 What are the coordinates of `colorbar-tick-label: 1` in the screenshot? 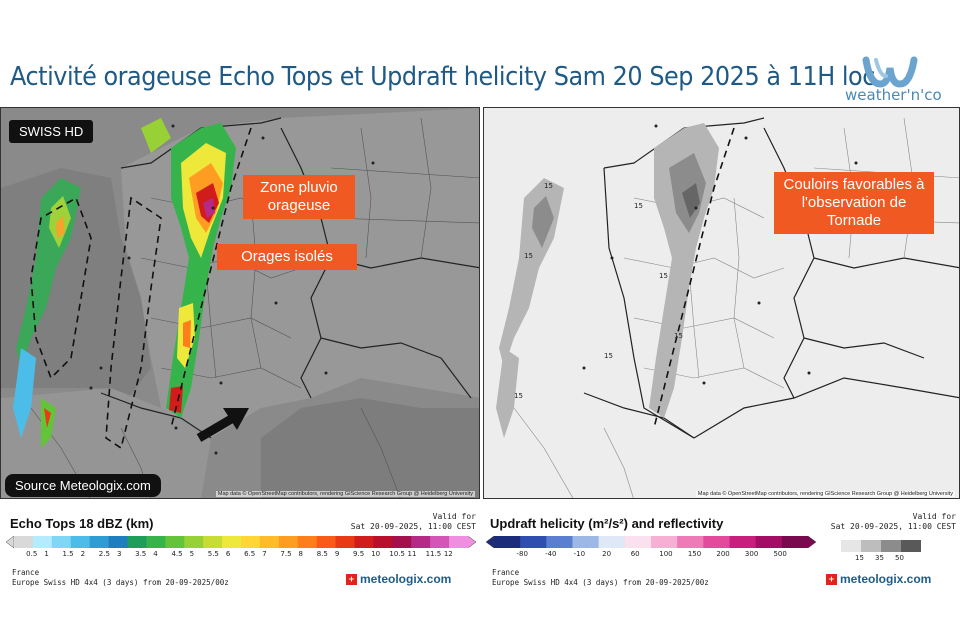 It's located at (46, 554).